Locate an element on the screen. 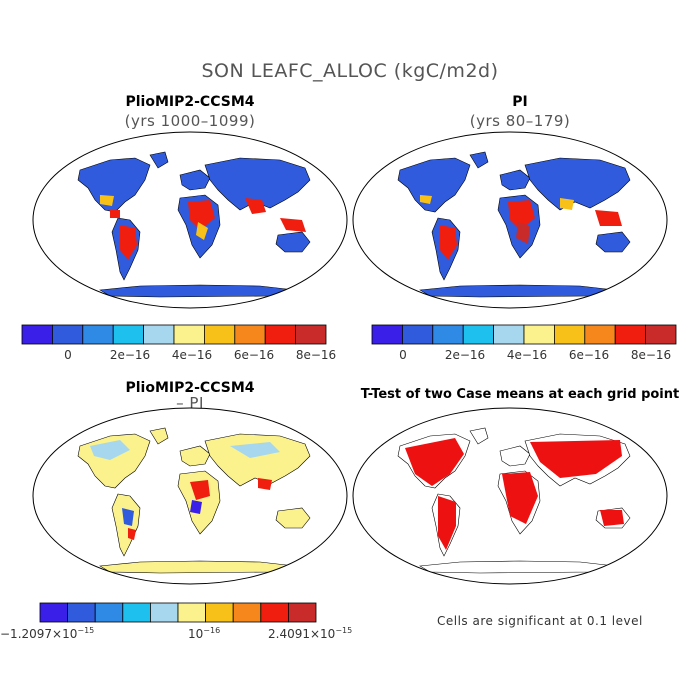  cb-diff-mid-label: 10−16 is located at coordinates (204, 633).